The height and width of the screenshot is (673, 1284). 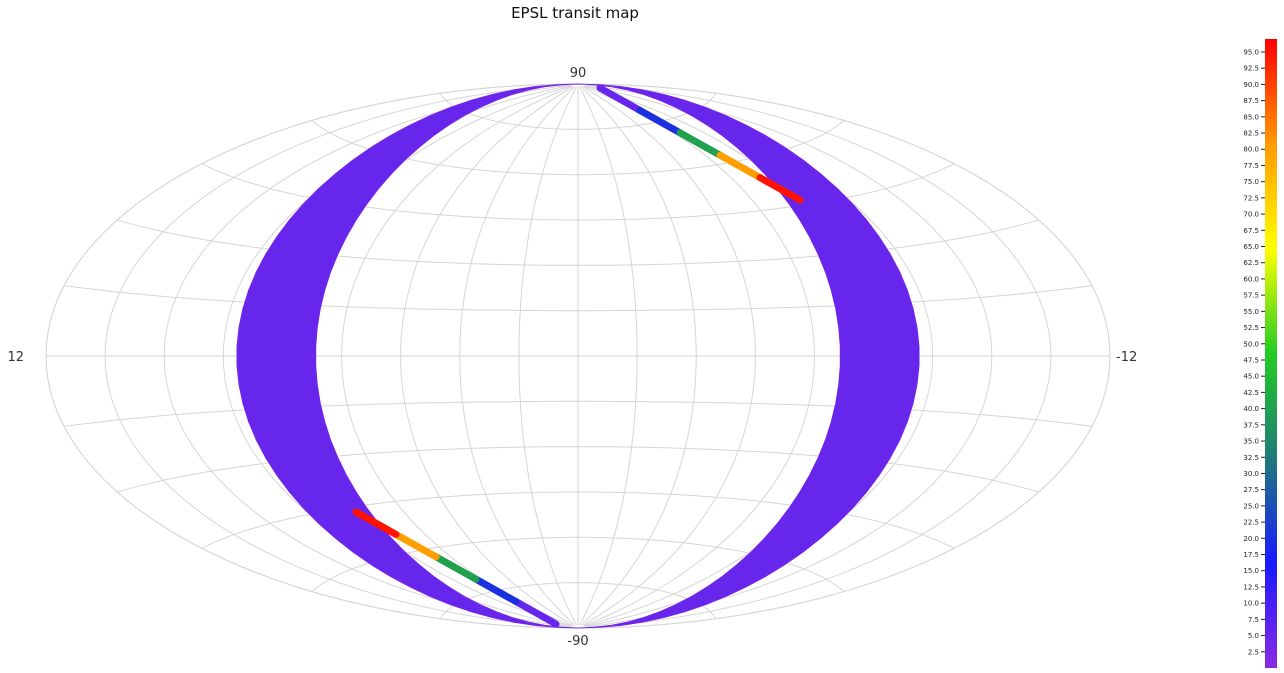 What do you see at coordinates (1251, 604) in the screenshot?
I see `colorbar-tick-label: 10.0` at bounding box center [1251, 604].